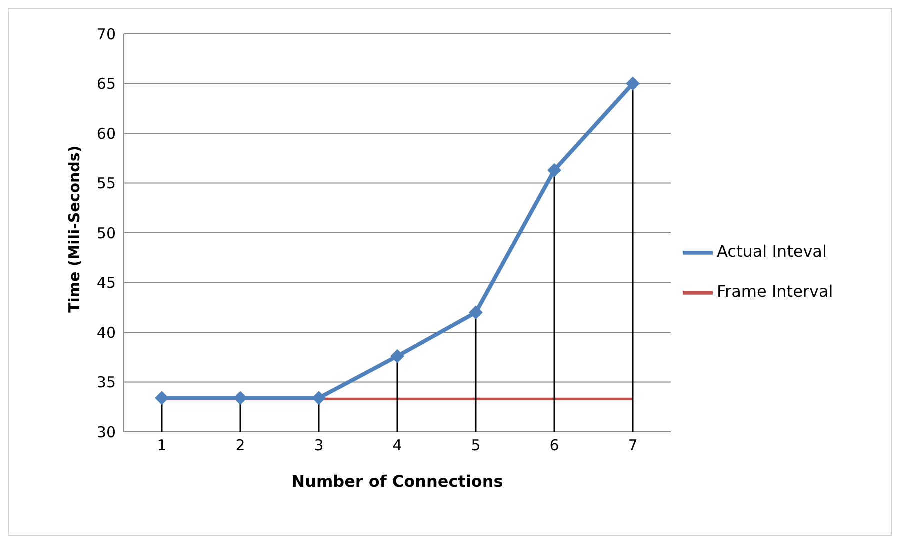 This screenshot has height=544, width=900. What do you see at coordinates (106, 34) in the screenshot?
I see `y-tick-label: 70` at bounding box center [106, 34].